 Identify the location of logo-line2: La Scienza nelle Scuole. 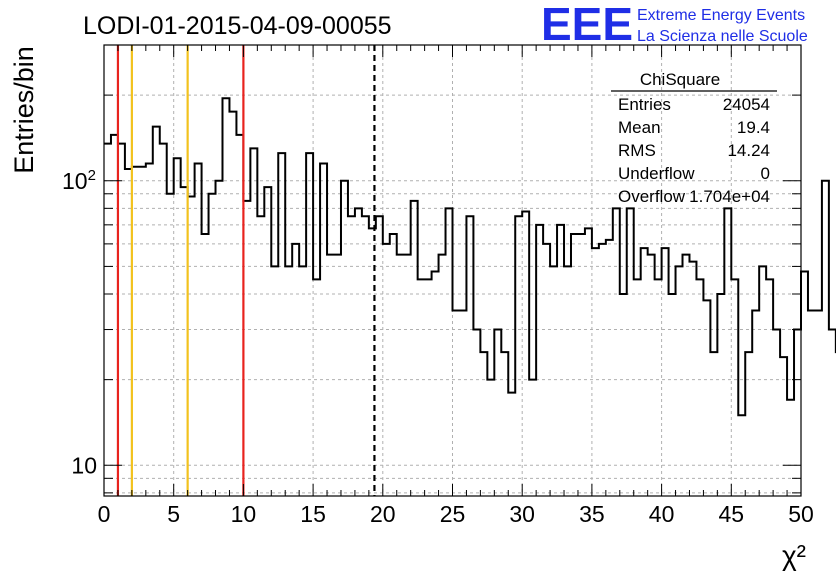
(722, 36).